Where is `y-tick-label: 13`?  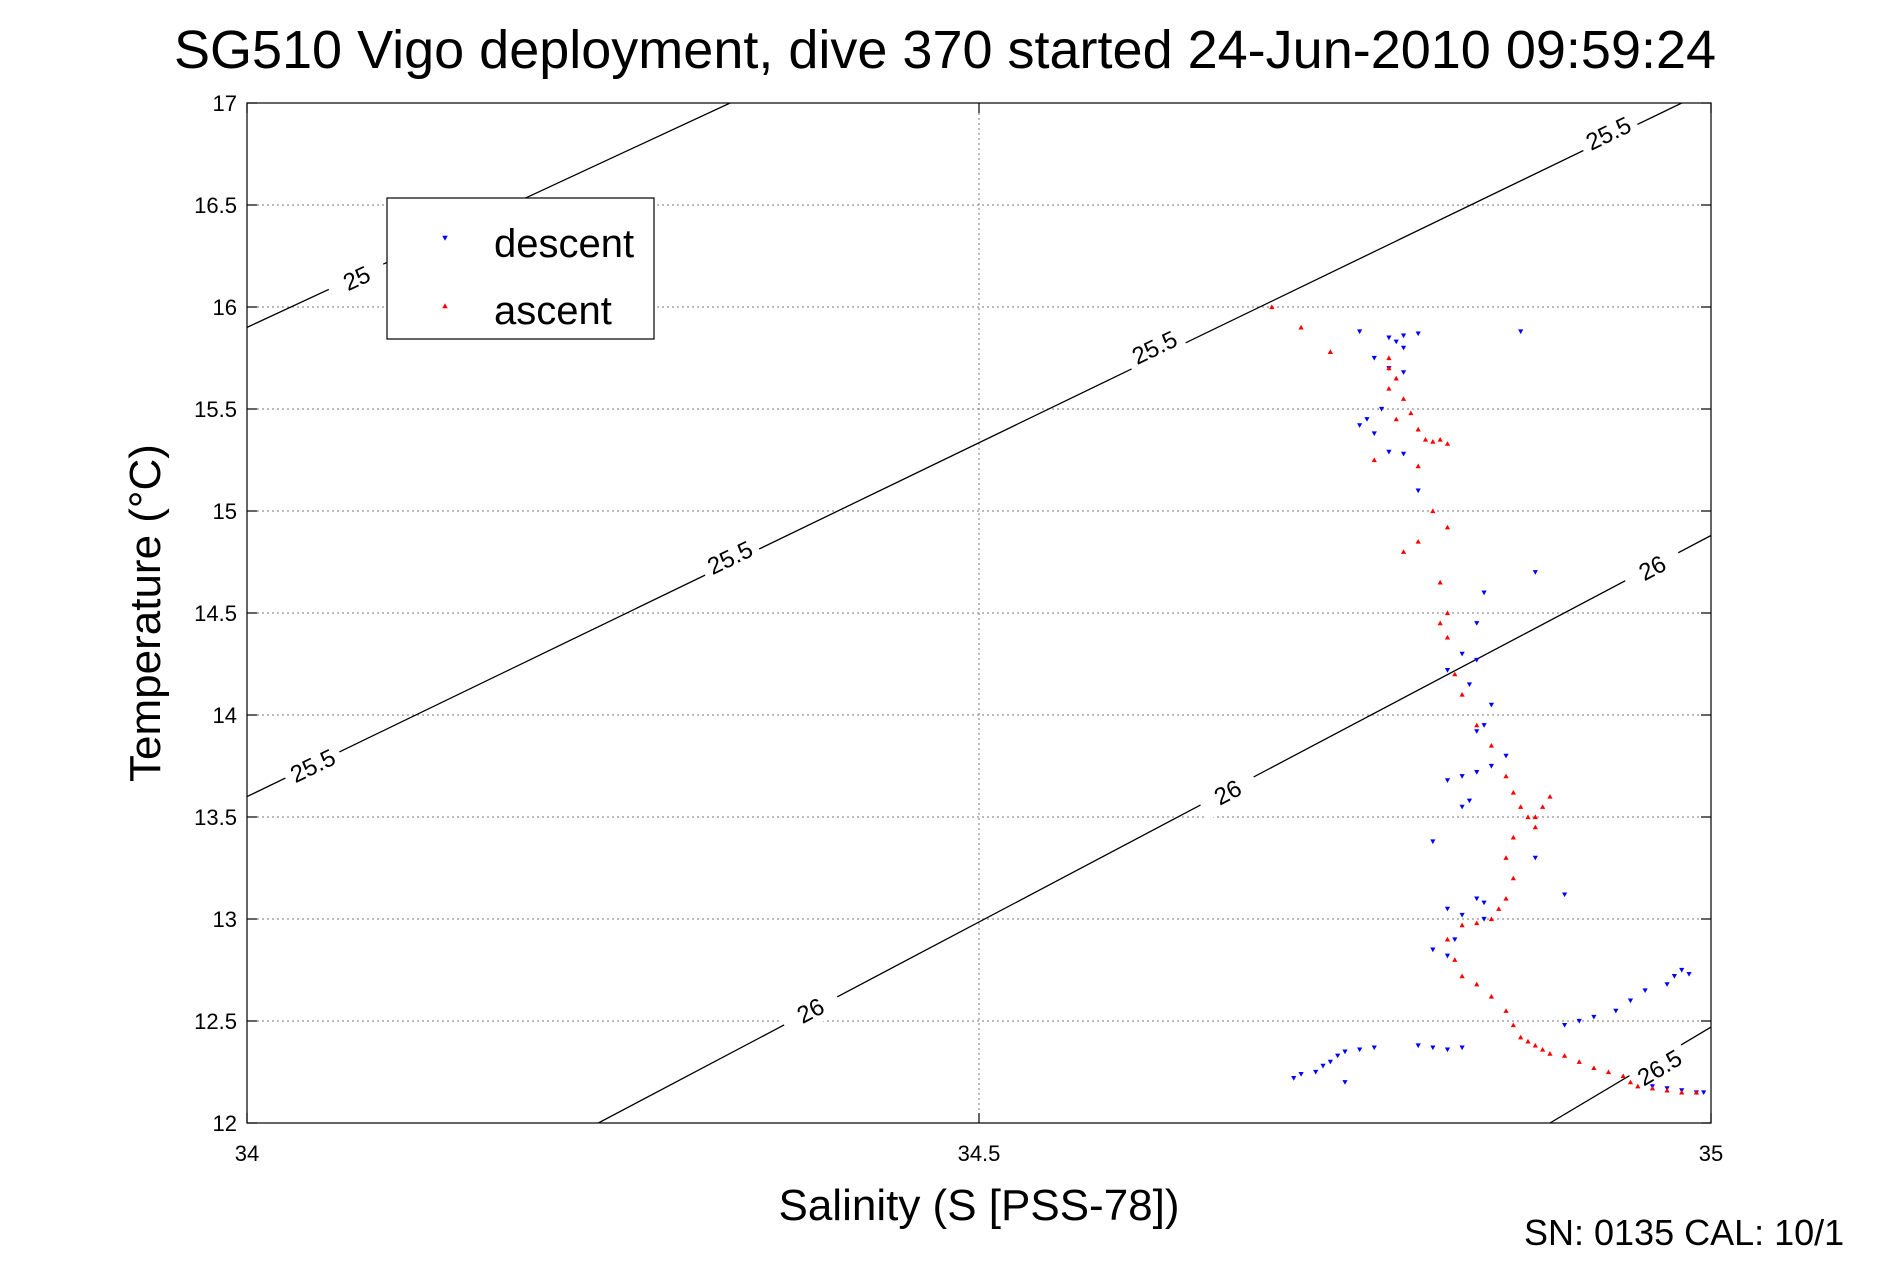 y-tick-label: 13 is located at coordinates (225, 919).